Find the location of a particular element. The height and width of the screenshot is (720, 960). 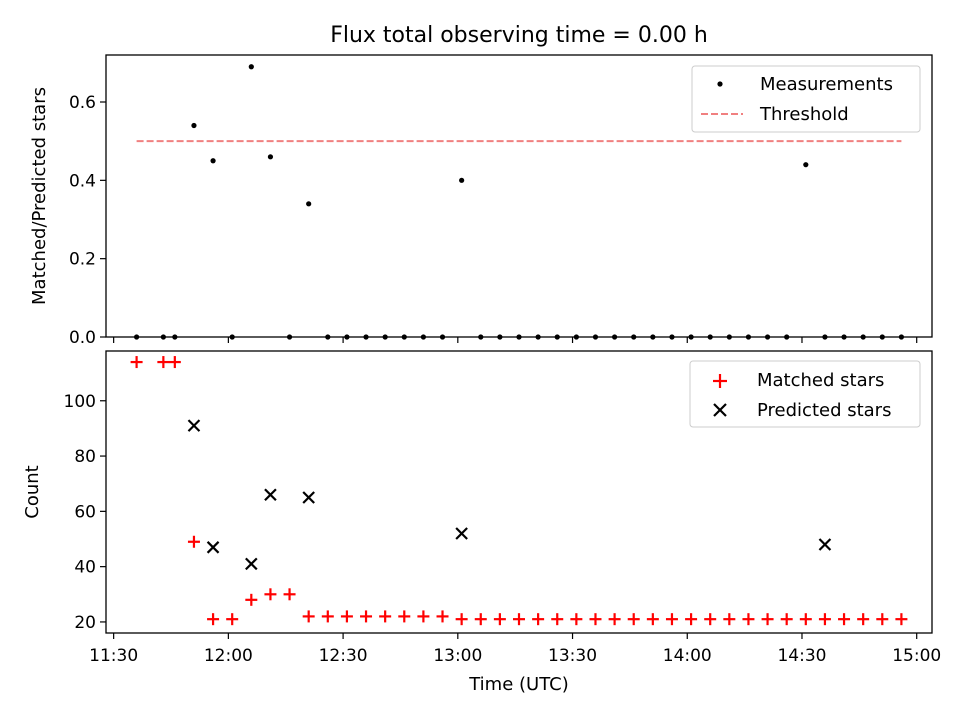

y-tick-label: 0.2 is located at coordinates (82, 260).